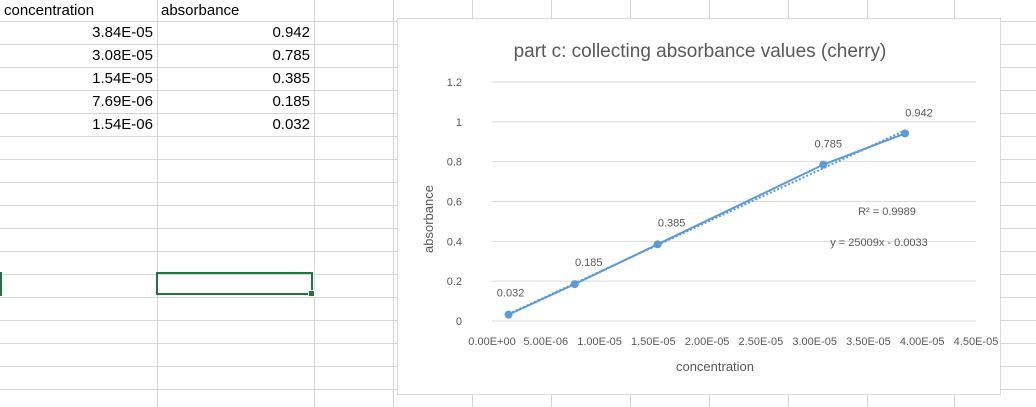 The image size is (1036, 407). Describe the element at coordinates (868, 342) in the screenshot. I see `x-tick-label: 3.50E-05` at that location.